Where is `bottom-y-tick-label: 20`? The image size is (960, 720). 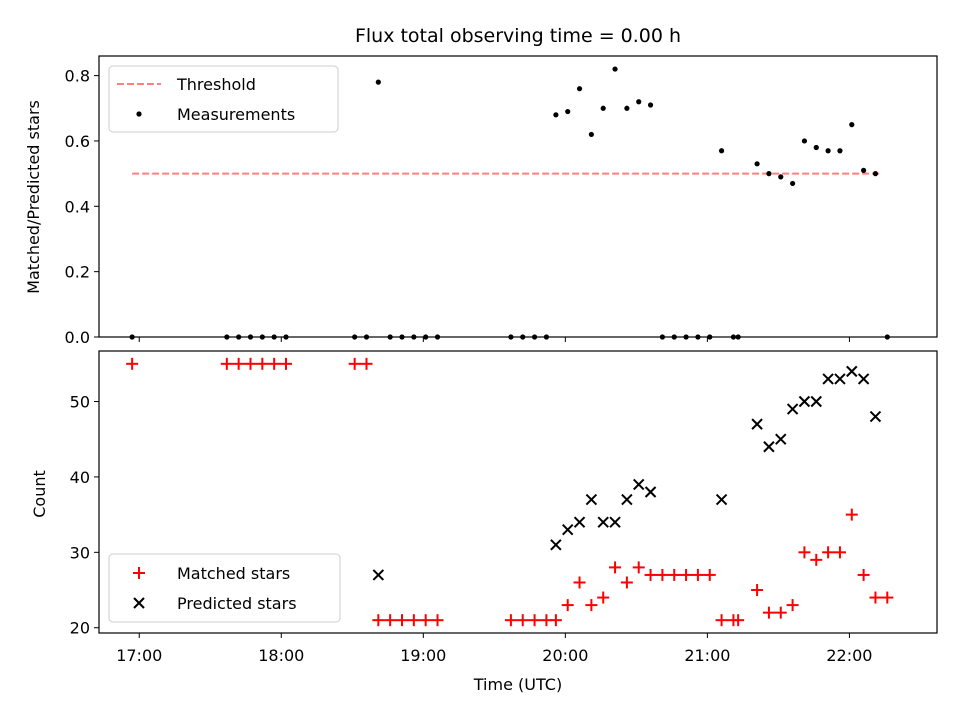 bottom-y-tick-label: 20 is located at coordinates (80, 628).